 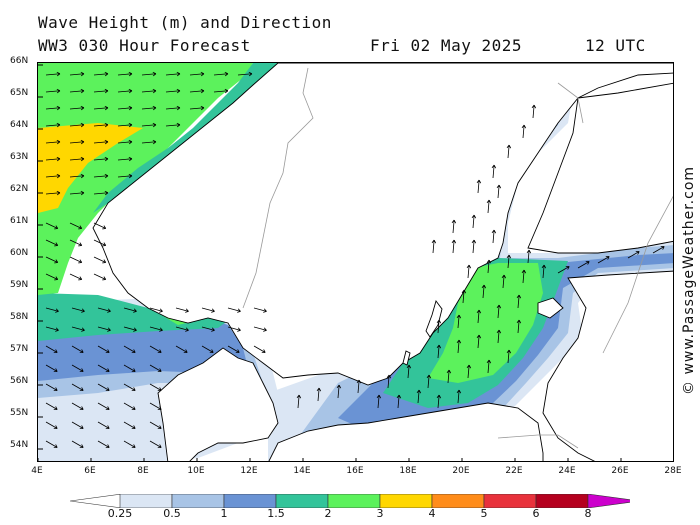 I want to click on lon-tick-label: 28E, so click(x=673, y=471).